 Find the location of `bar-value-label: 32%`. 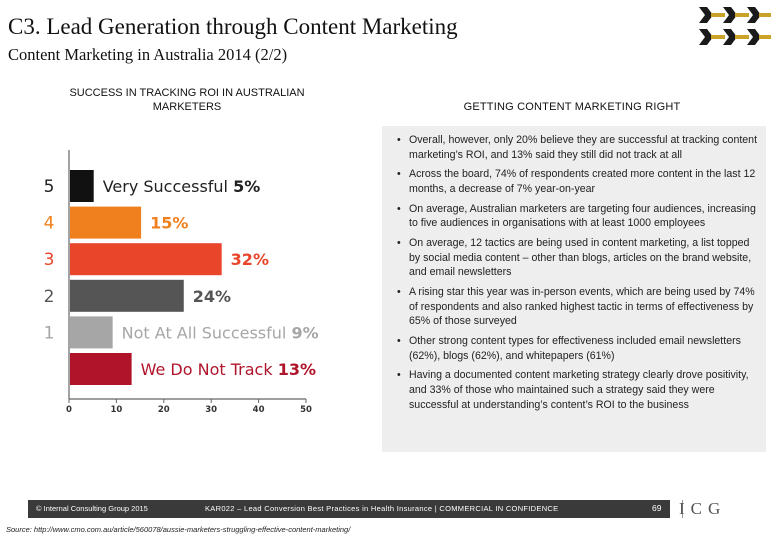

bar-value-label: 32% is located at coordinates (250, 259).